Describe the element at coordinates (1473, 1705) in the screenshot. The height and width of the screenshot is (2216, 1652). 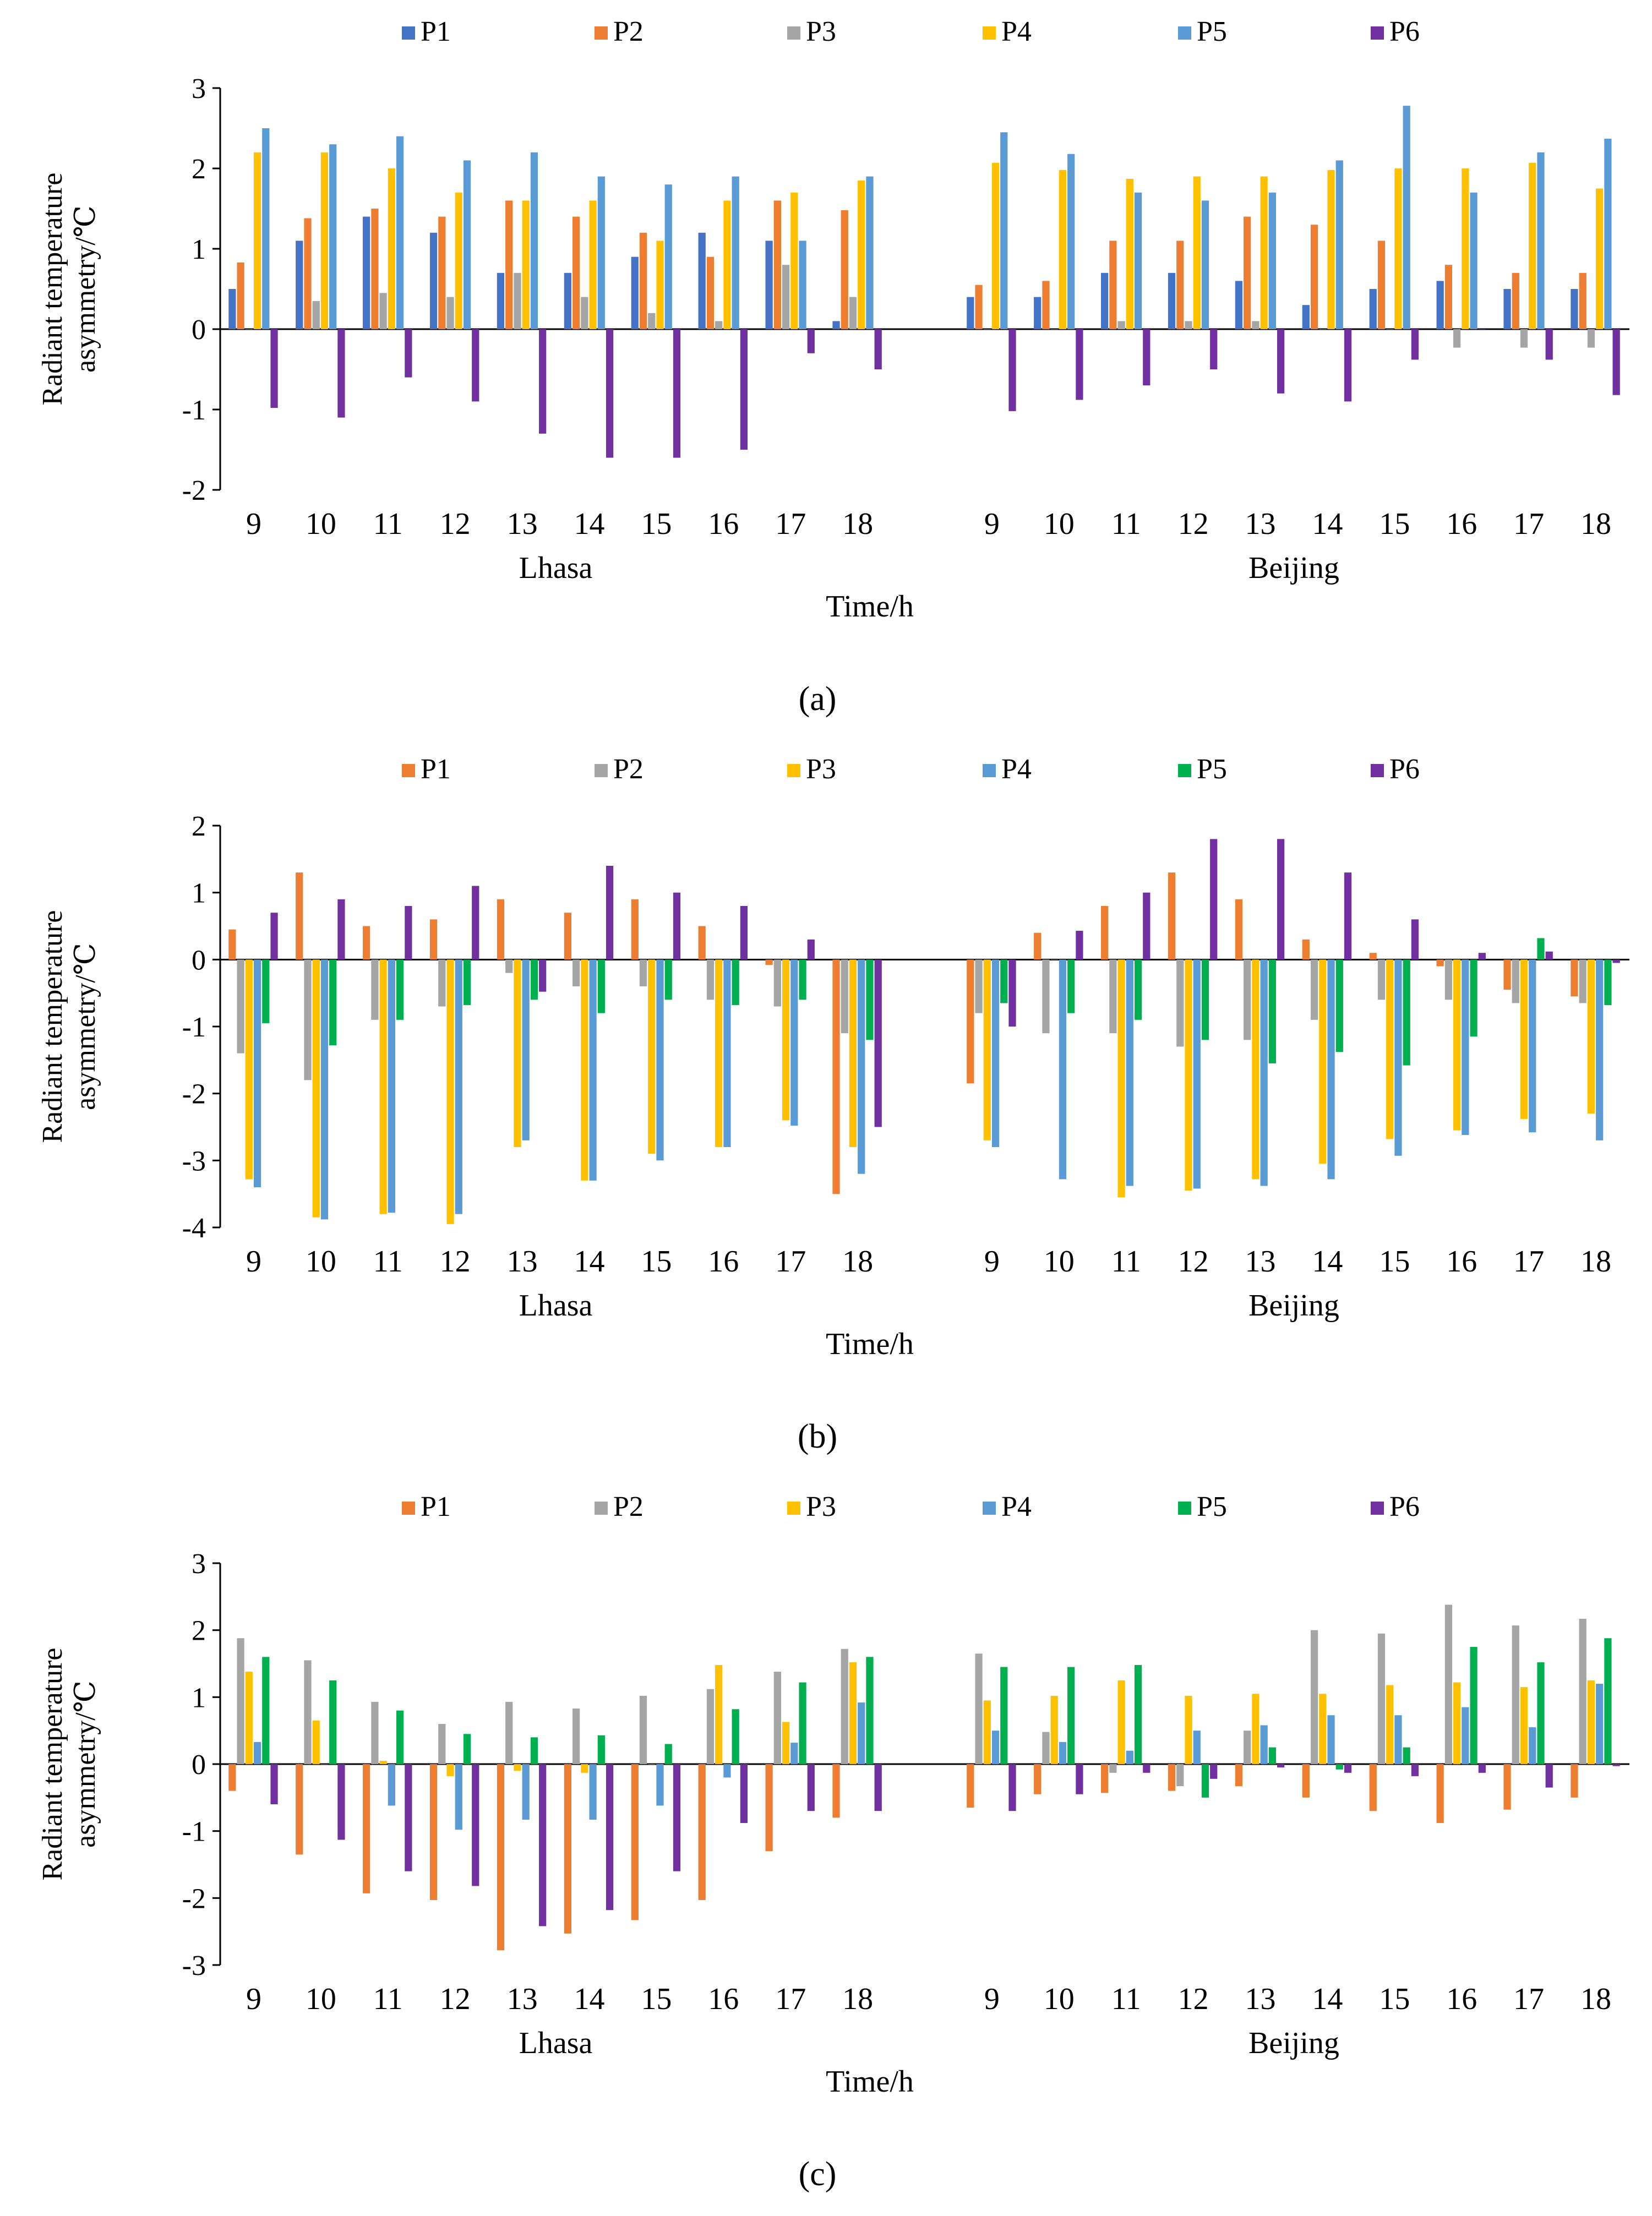
I see `bar-beijing-16-p5` at that location.